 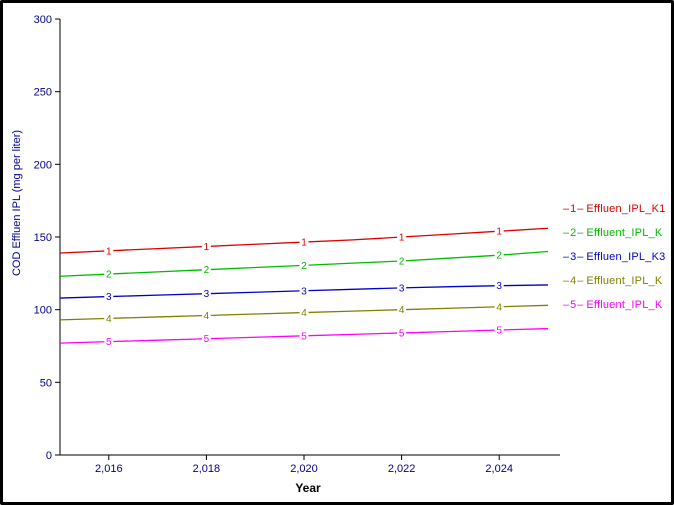 I want to click on legend-item: 3Effluen_IPL_K3, so click(x=617, y=257).